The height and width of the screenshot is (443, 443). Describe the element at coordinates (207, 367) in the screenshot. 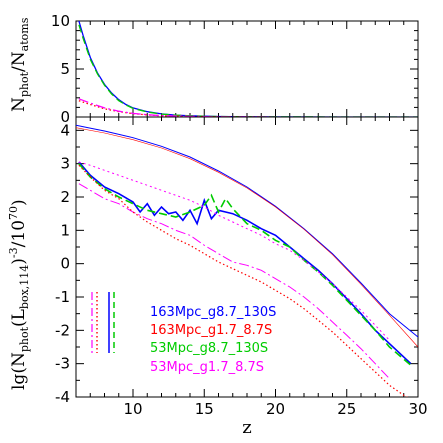

I see `legend-entry-4: 53Mpc_g1.7_8.7S` at that location.